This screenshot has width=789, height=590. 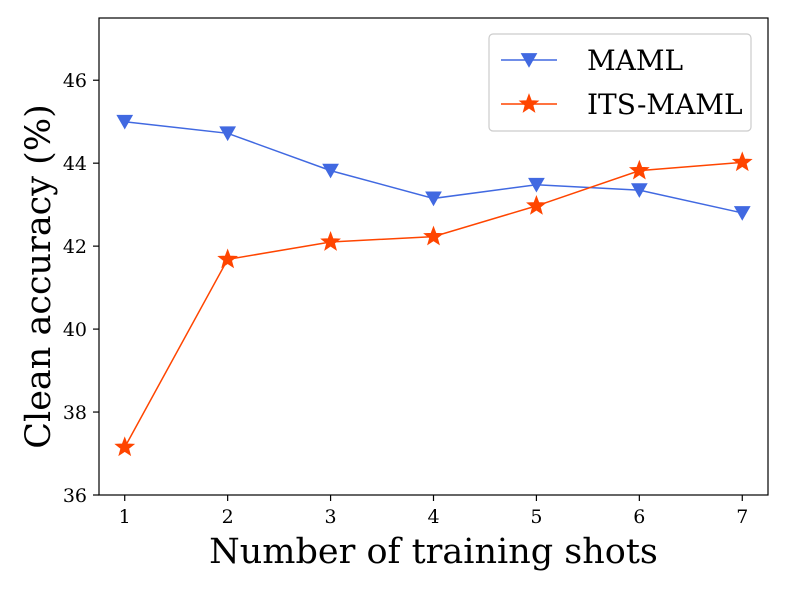 I want to click on legend-frame, so click(x=620, y=82).